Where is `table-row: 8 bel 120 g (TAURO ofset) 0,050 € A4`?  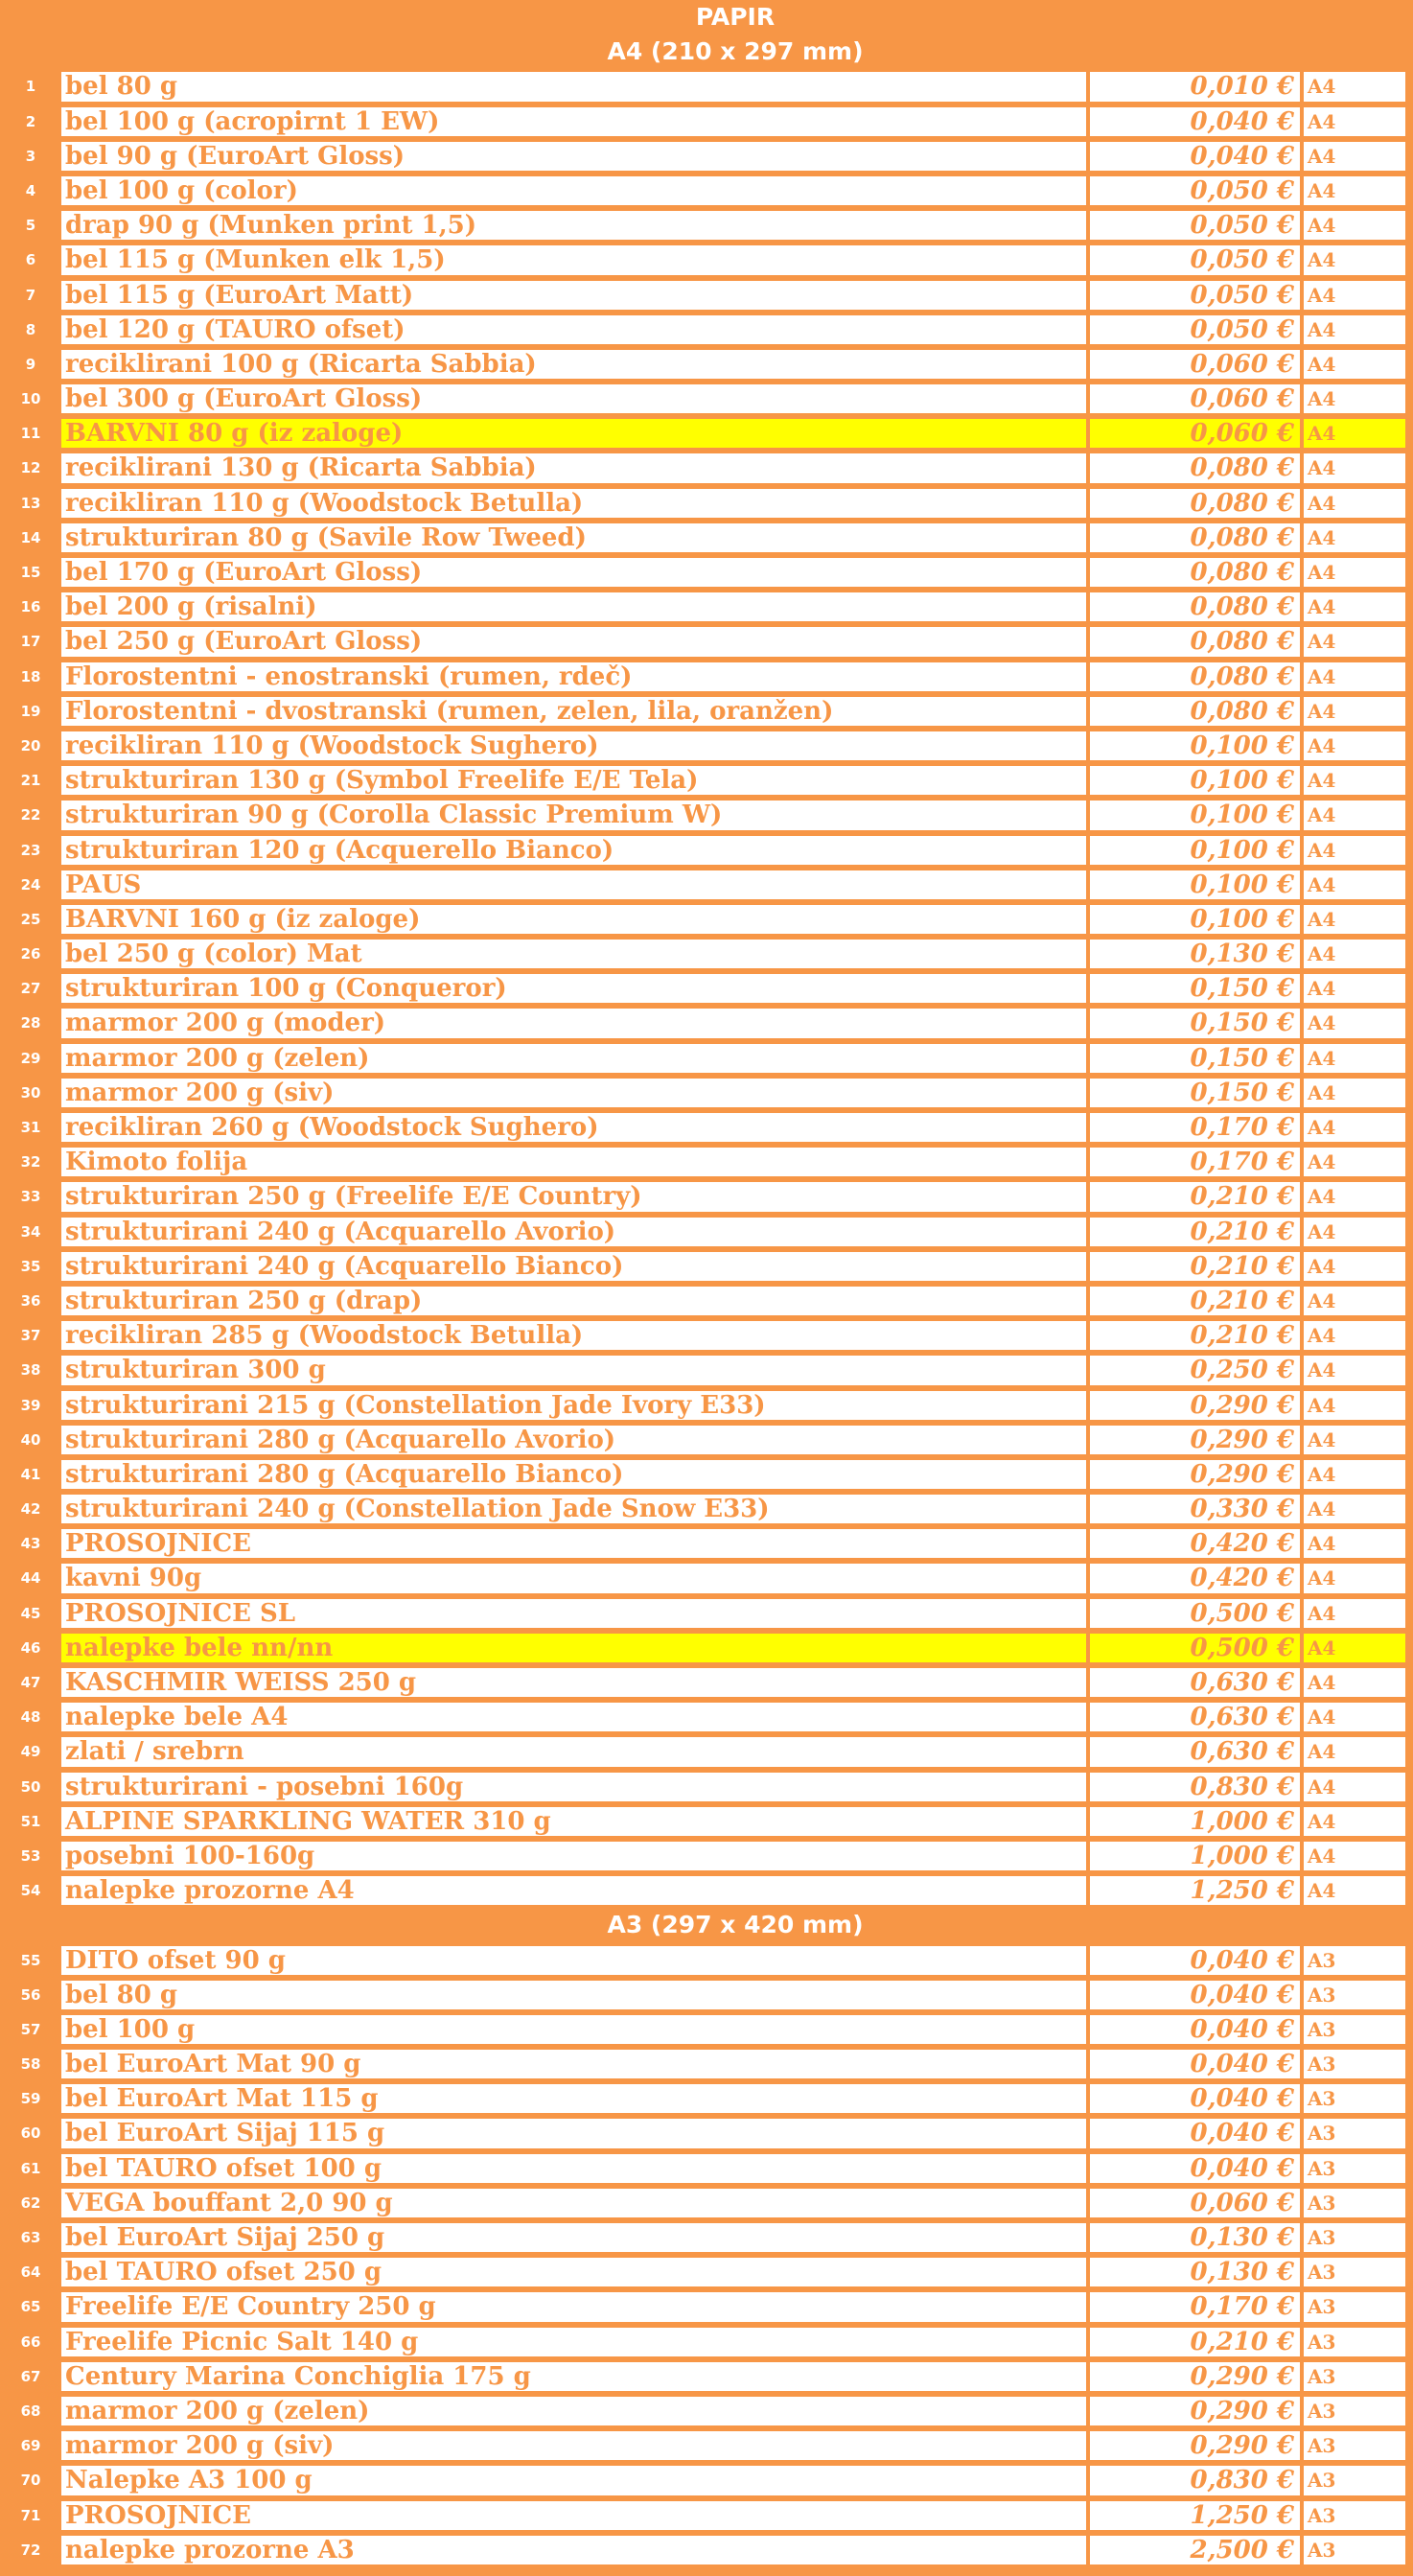
table-row: 8 bel 120 g (TAURO ofset) 0,050 € A4 is located at coordinates (706, 330).